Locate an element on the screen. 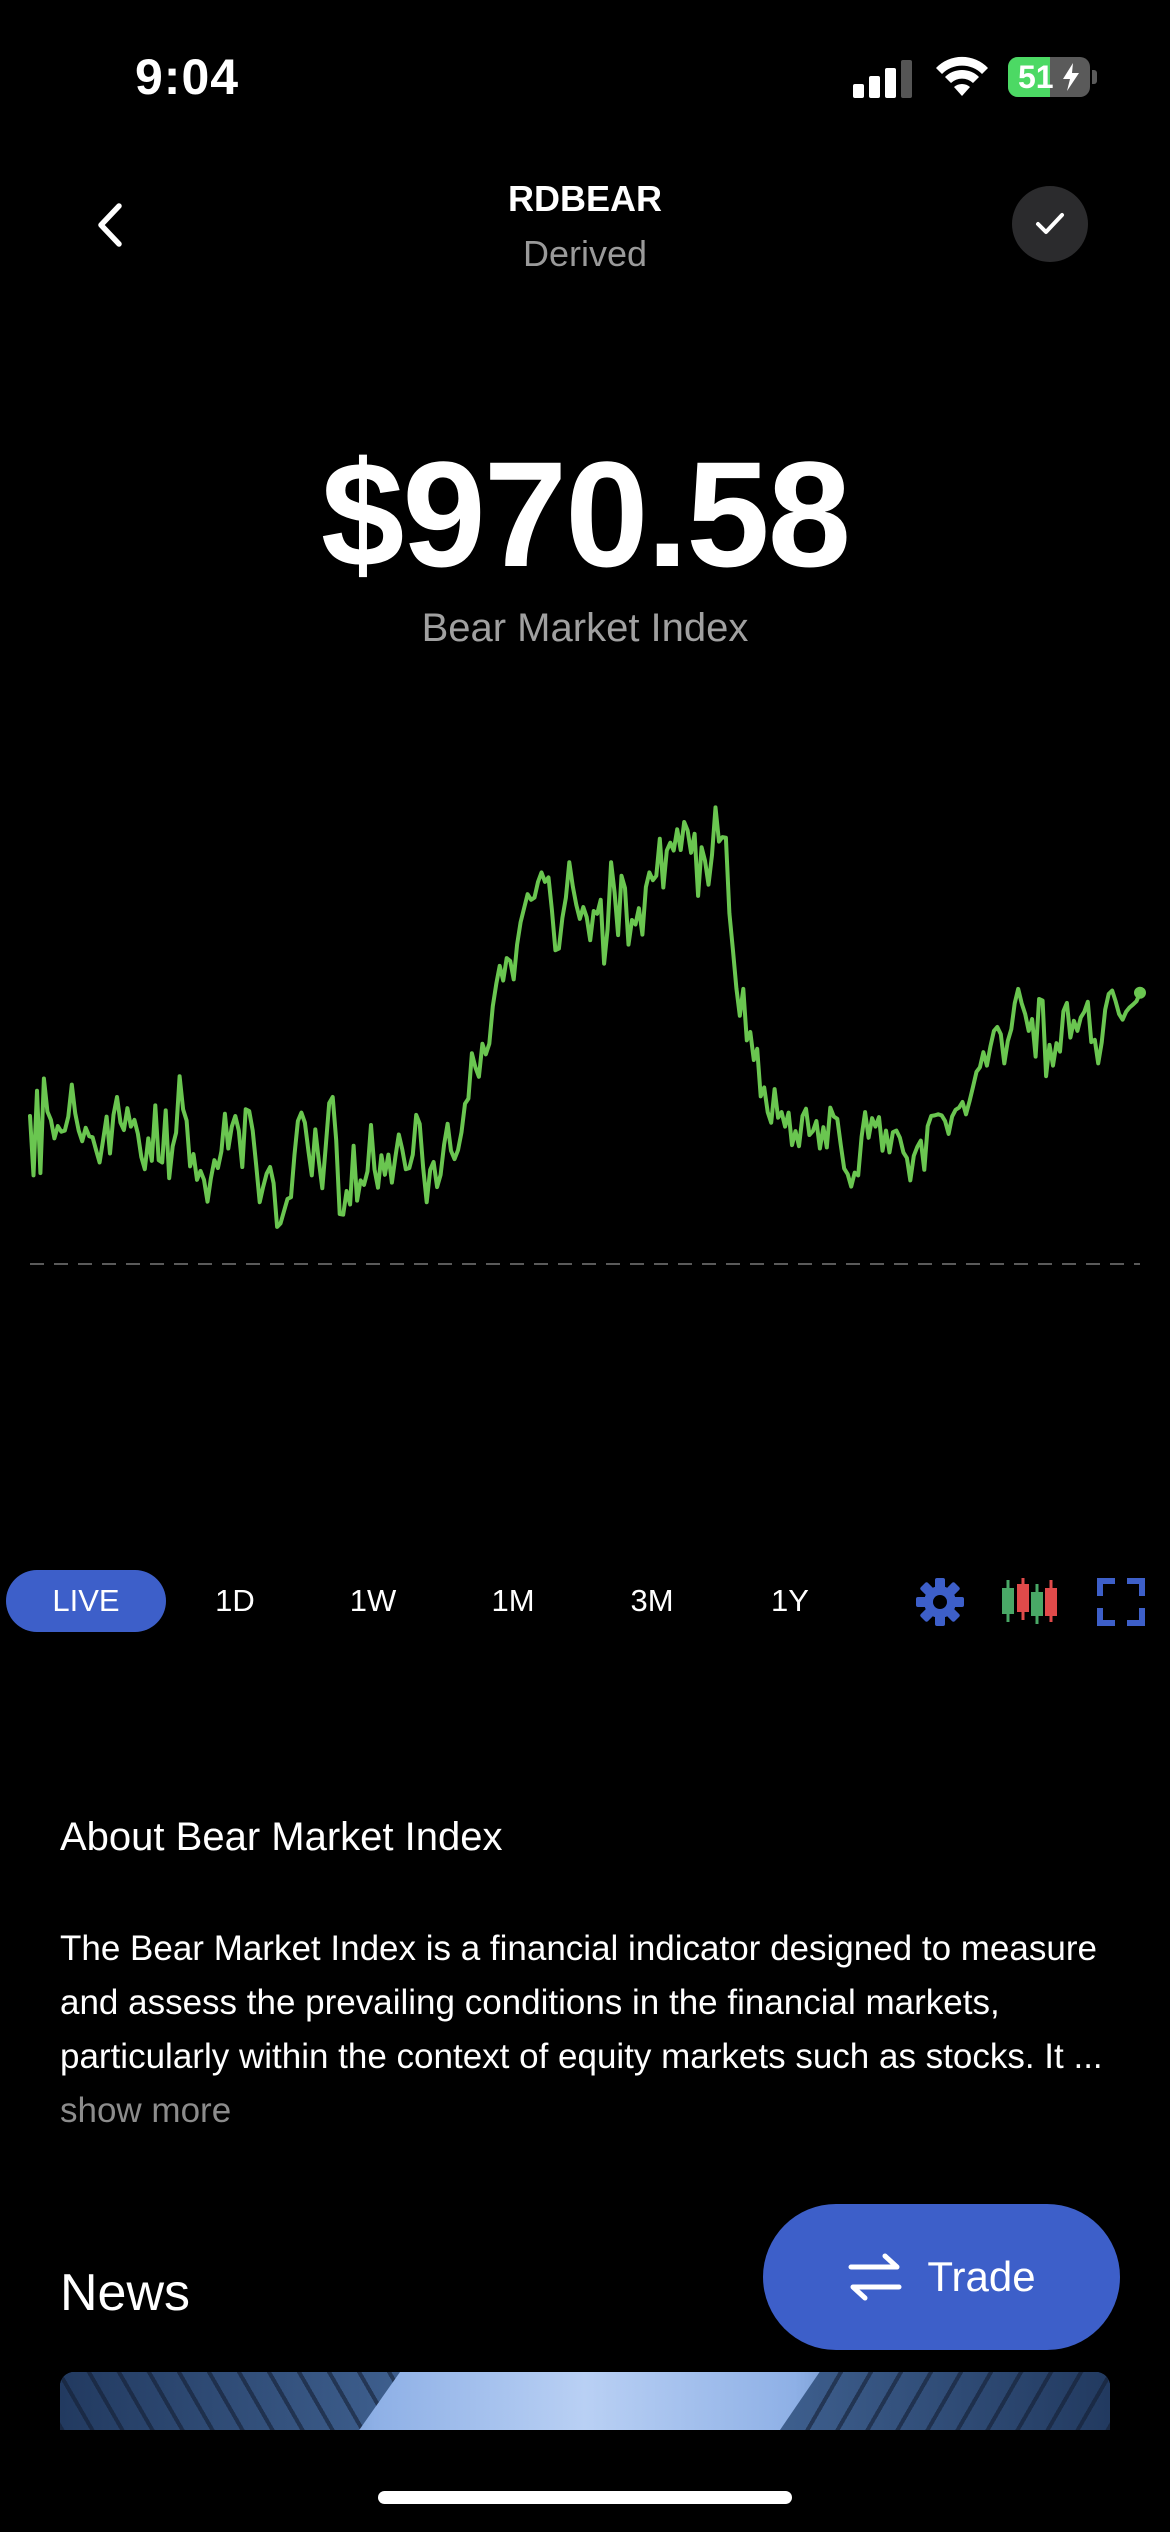 This screenshot has height=2532, width=1170. charging-bolt-icon is located at coordinates (1071, 77).